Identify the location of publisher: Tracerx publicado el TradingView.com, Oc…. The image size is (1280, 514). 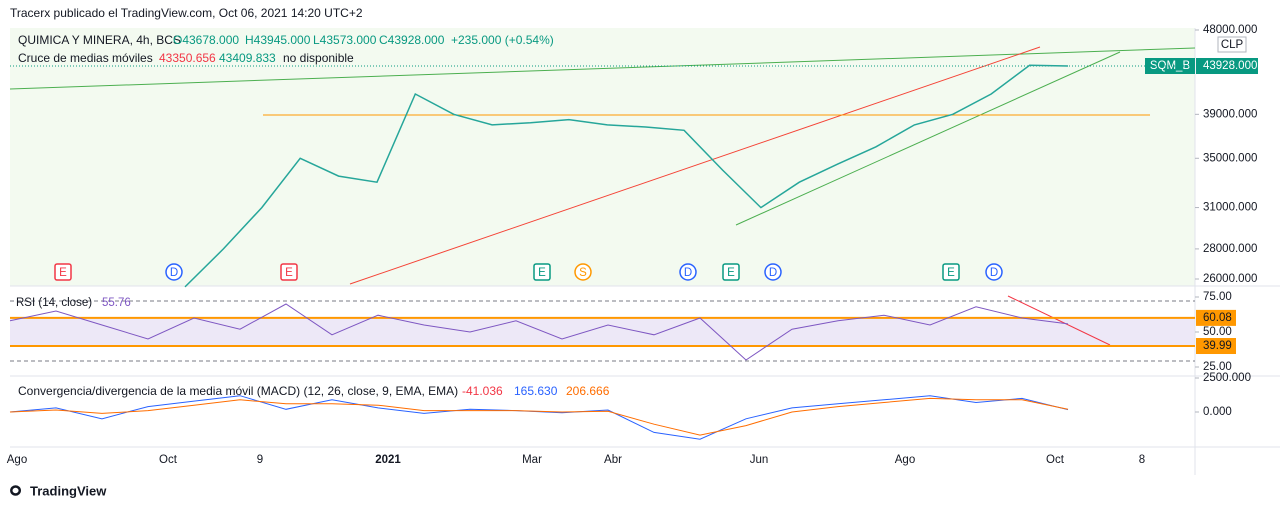
(186, 13).